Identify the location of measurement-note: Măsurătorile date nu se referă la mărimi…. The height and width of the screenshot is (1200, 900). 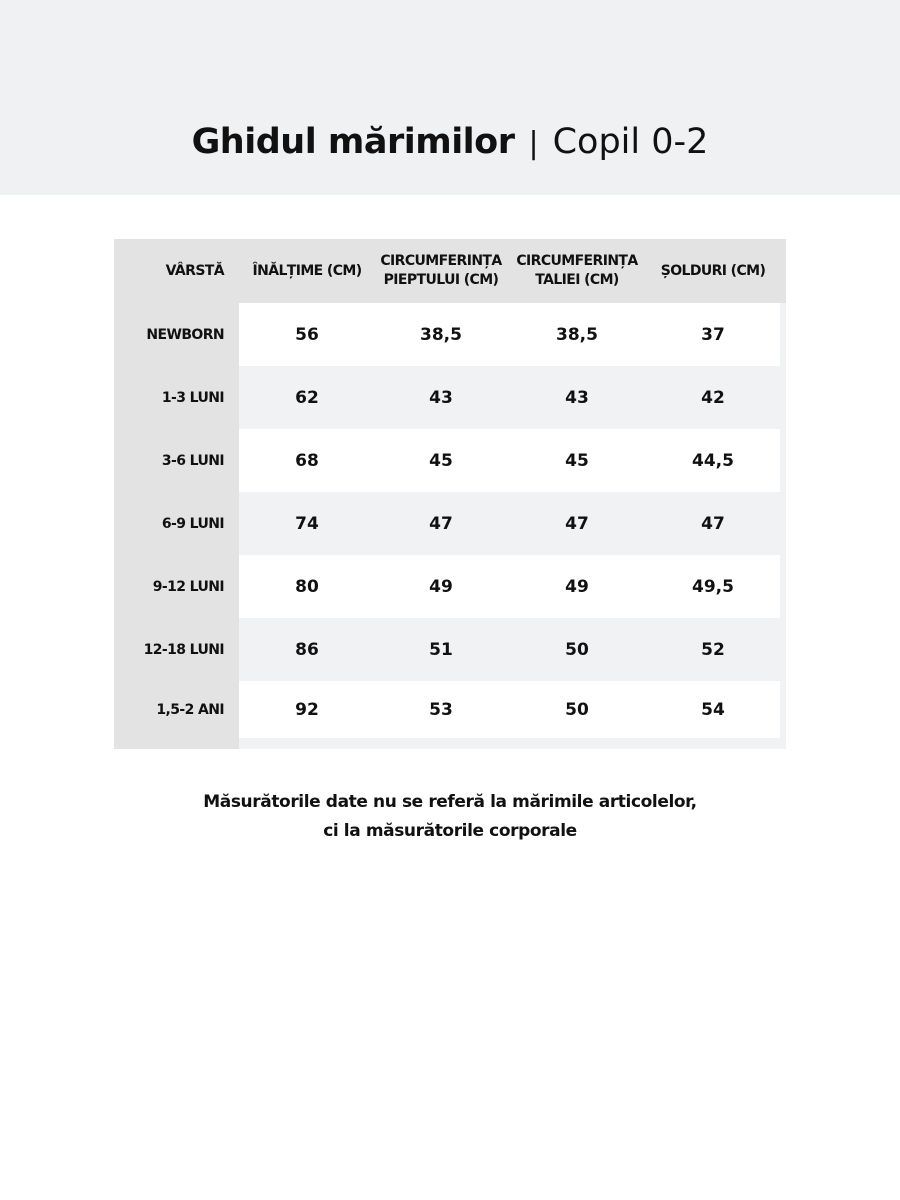
(450, 817).